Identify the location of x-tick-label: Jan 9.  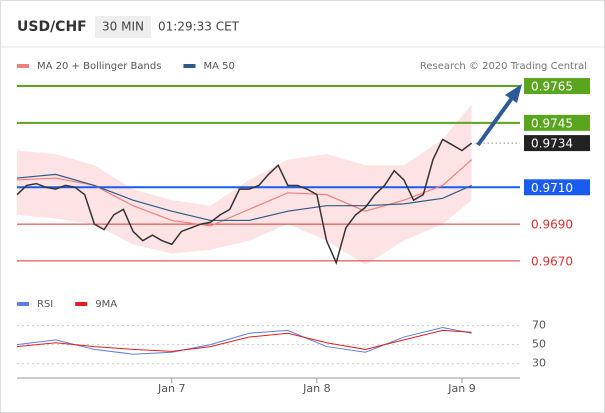
(461, 388).